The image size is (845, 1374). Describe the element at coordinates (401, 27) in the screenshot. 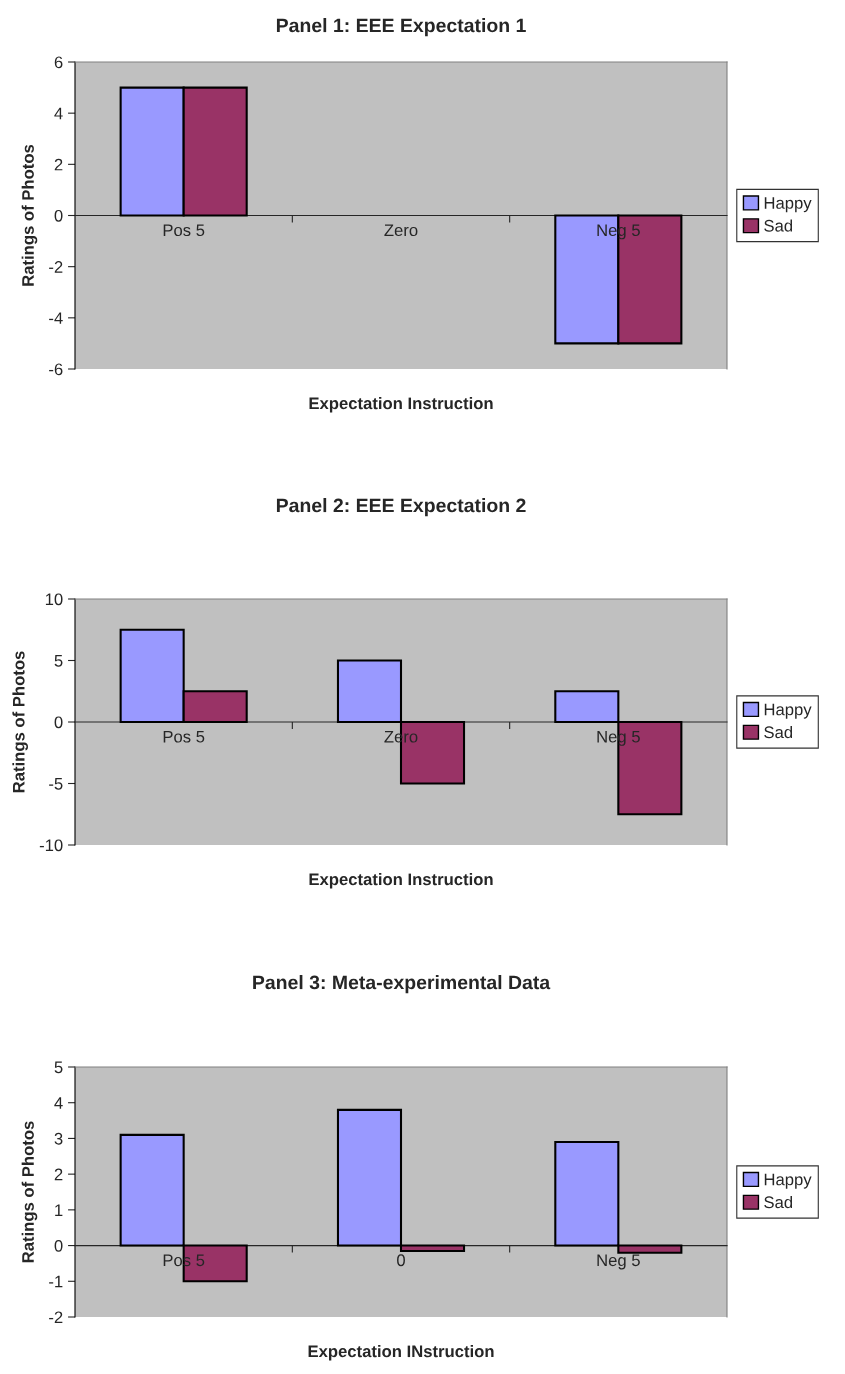

I see `chart-title: Panel 1: EEE Expectation 1` at that location.